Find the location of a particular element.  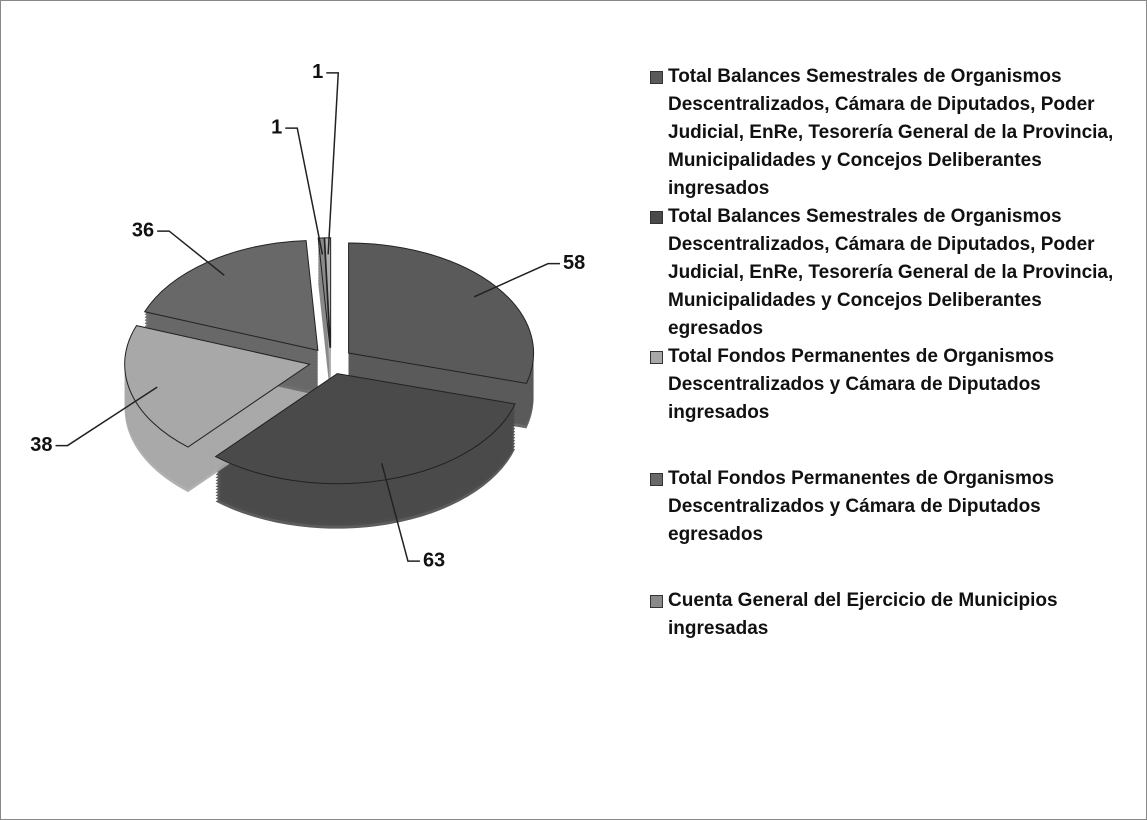

data-label: 36 is located at coordinates (143, 230).